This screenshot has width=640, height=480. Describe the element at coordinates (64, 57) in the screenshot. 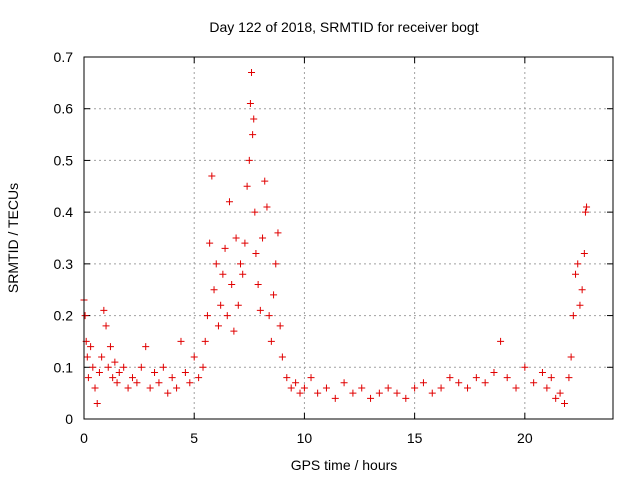

I see `y-tick-label: 0.7` at that location.